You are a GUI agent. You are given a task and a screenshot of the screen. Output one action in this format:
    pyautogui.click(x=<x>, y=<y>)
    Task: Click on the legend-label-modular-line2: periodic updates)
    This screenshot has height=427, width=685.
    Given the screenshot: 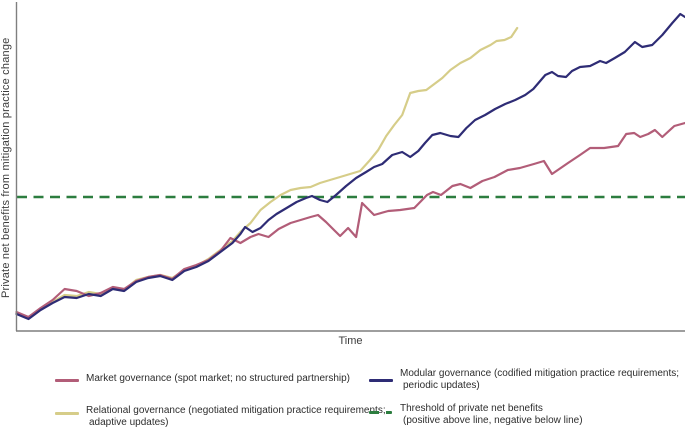 What is the action you would take?
    pyautogui.click(x=441, y=385)
    